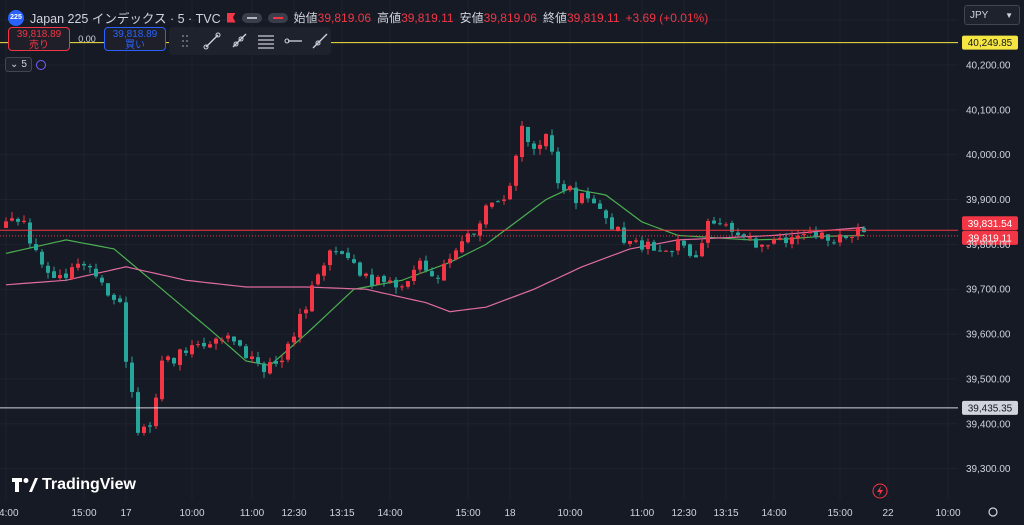 This screenshot has width=1024, height=525. I want to click on trade-panel: 39,818.89 売り 0.00 39,818.89 買い, so click(87, 39).